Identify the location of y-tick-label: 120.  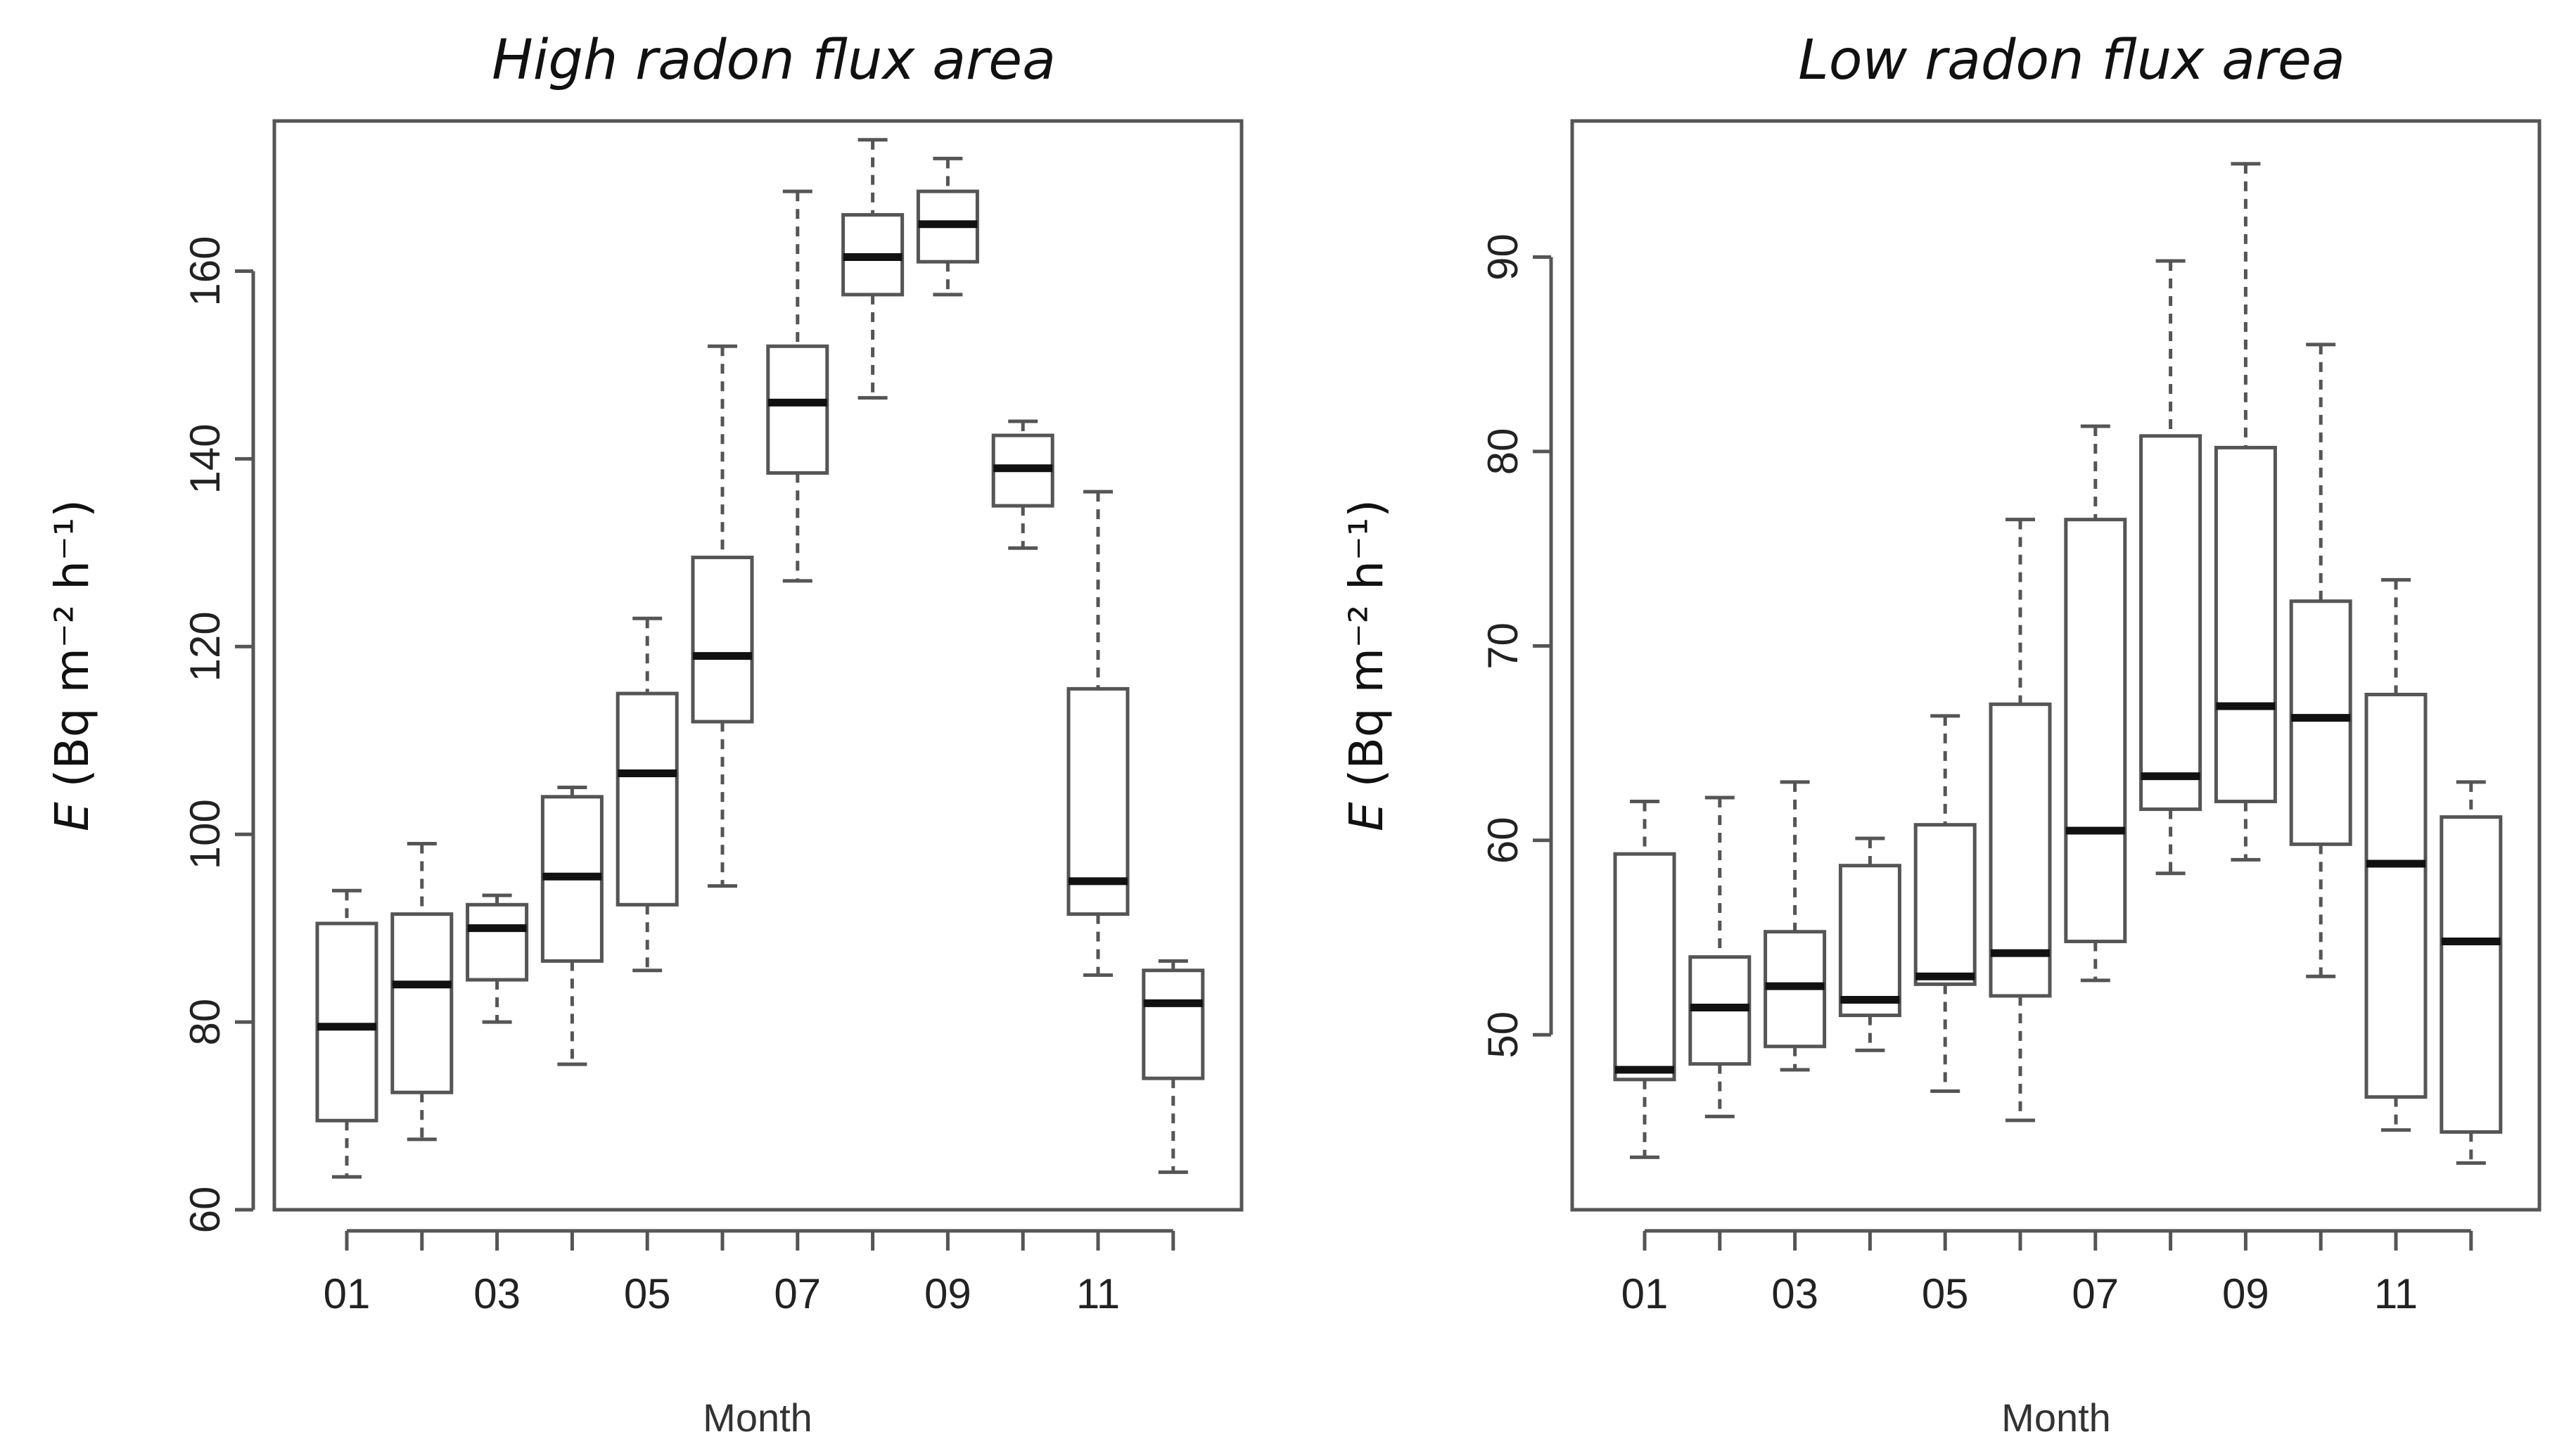
(205, 646).